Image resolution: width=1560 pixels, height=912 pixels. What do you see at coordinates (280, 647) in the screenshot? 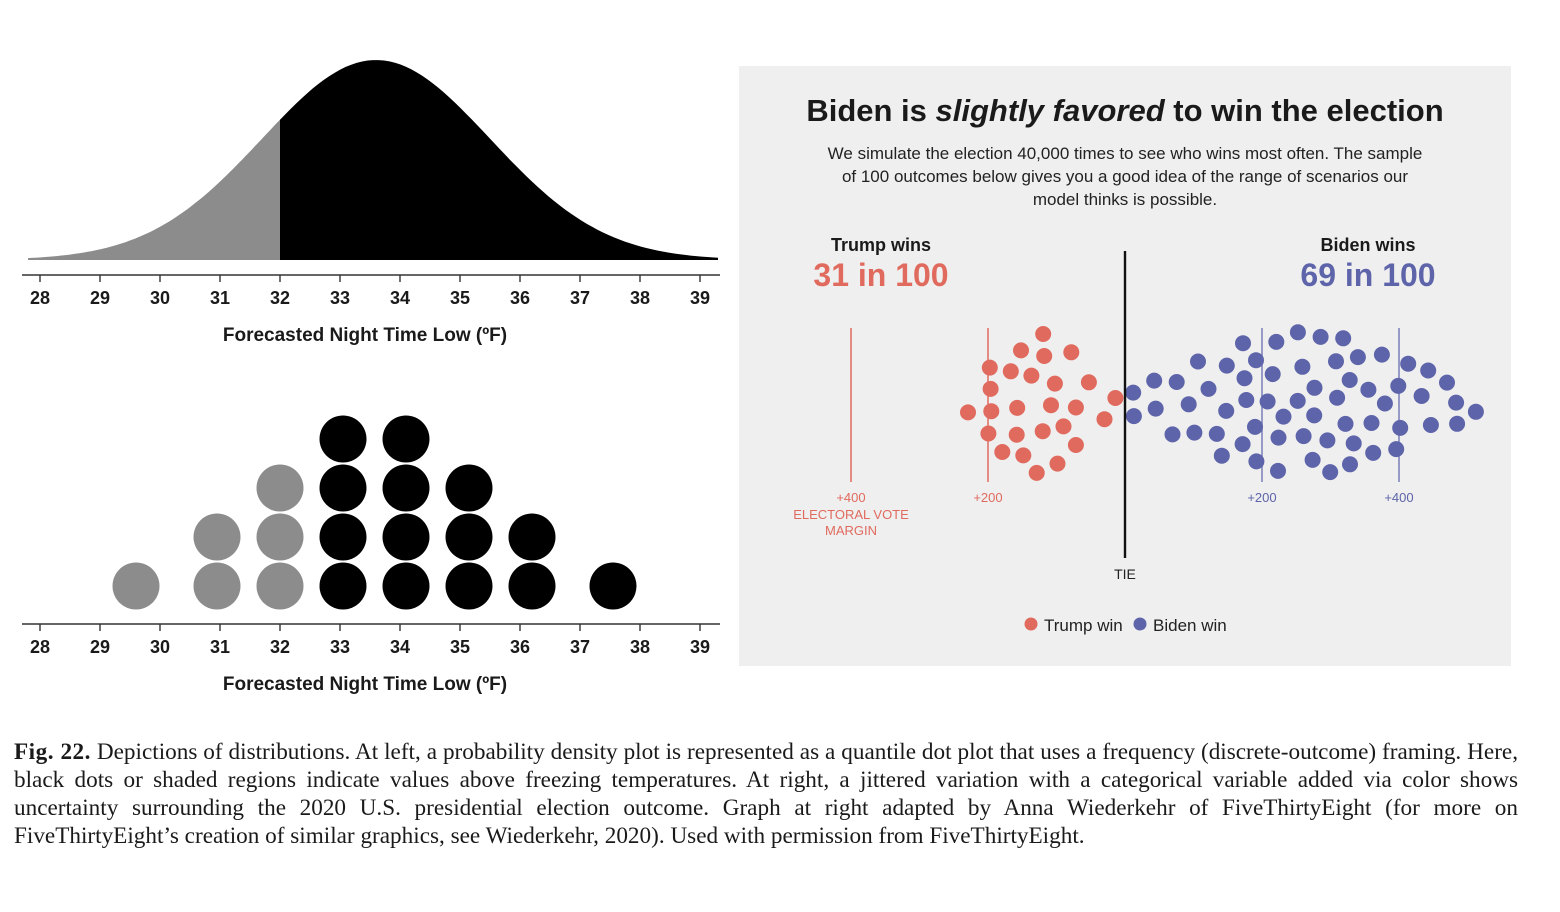
I see `dotplot-tick-label: 32` at bounding box center [280, 647].